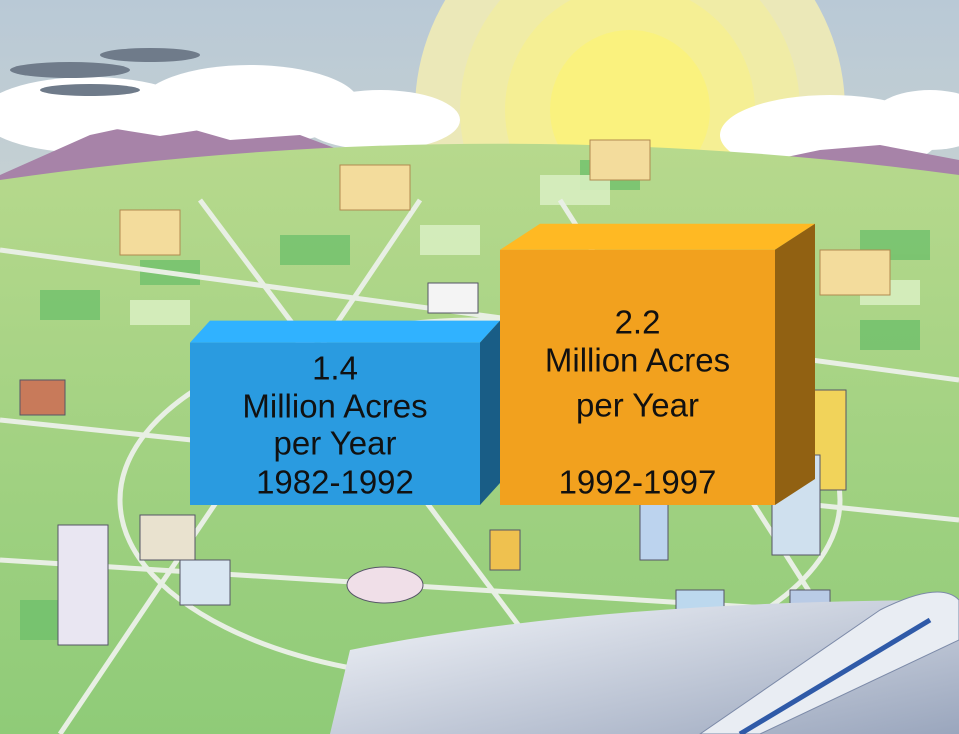  What do you see at coordinates (638, 322) in the screenshot?
I see `value-label: 2.2` at bounding box center [638, 322].